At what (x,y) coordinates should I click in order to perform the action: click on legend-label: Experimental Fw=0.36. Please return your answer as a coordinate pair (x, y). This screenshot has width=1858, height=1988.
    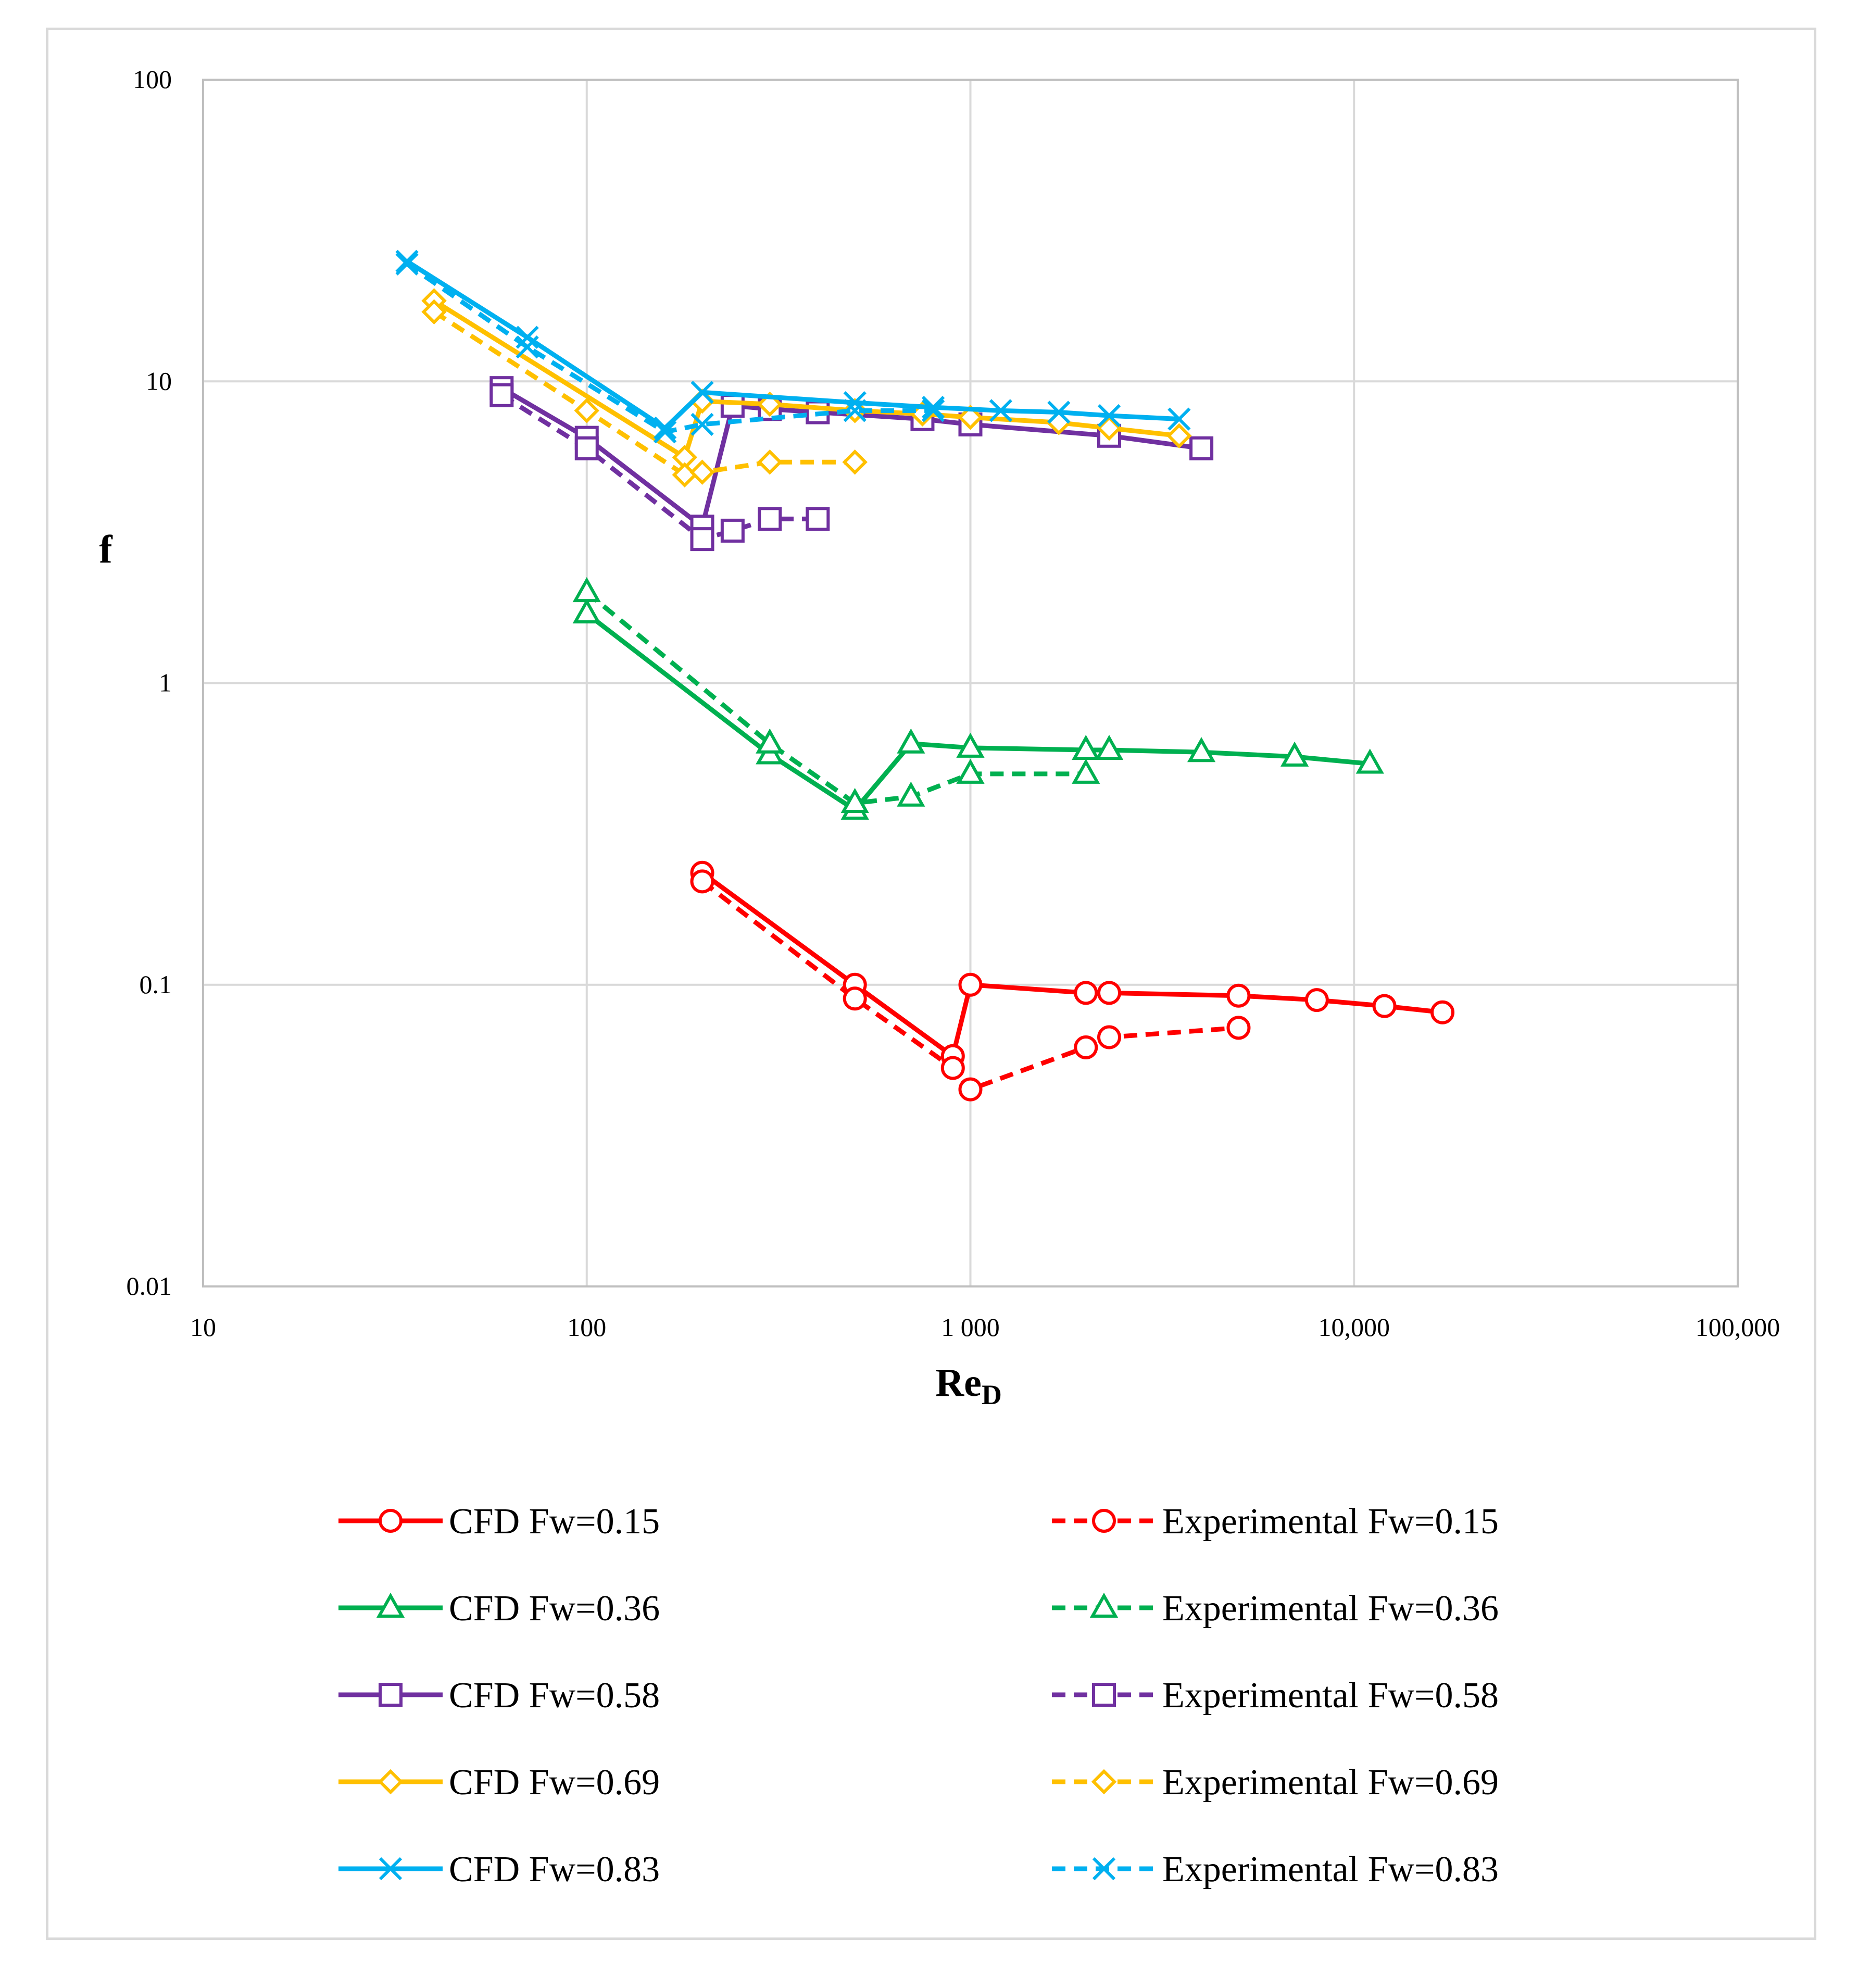
    Looking at the image, I should click on (1330, 1609).